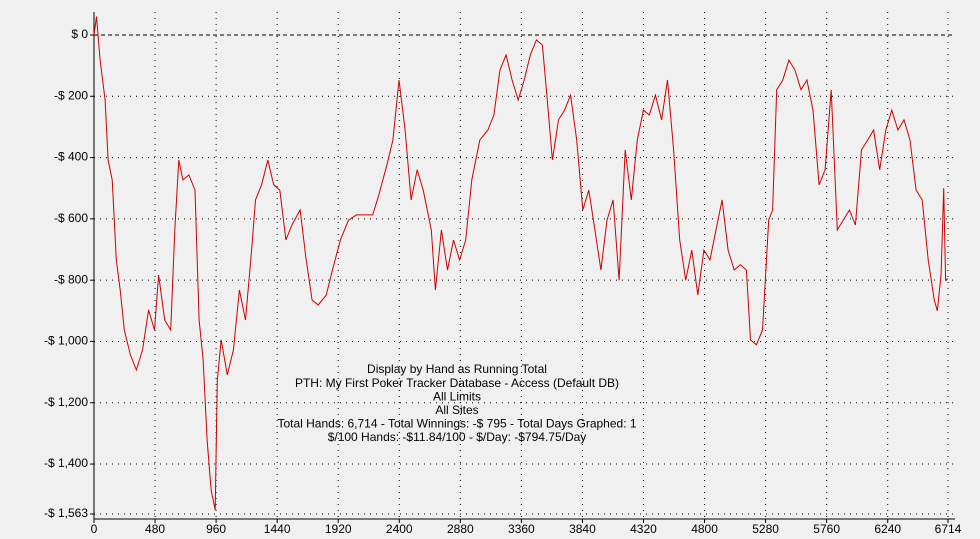 This screenshot has height=539, width=980. I want to click on x-tick-label: 0, so click(94, 529).